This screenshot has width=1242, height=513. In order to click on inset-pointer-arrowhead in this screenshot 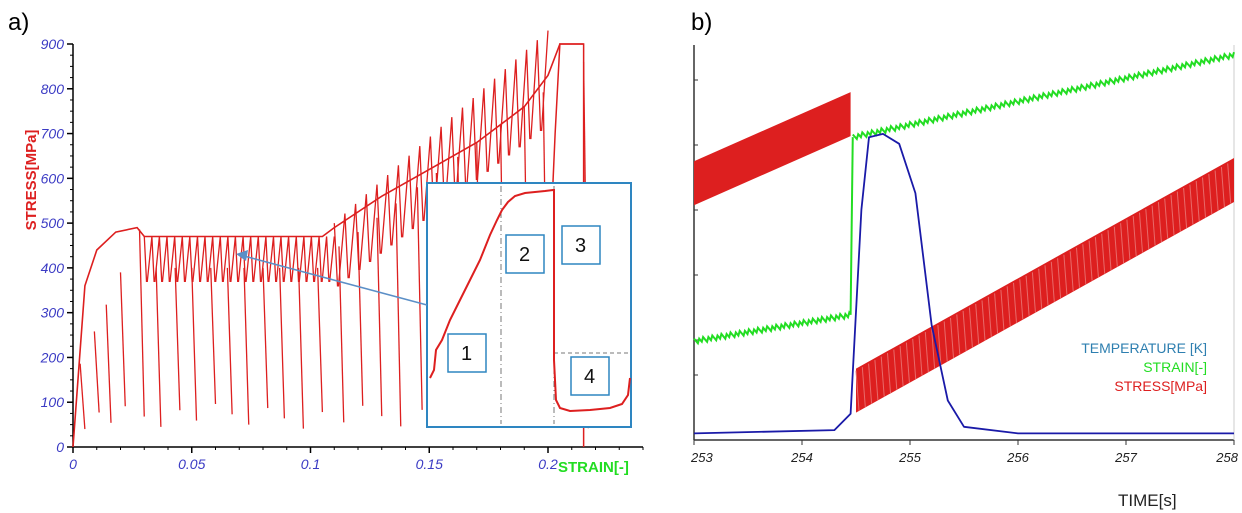, I will do `click(242, 255)`.